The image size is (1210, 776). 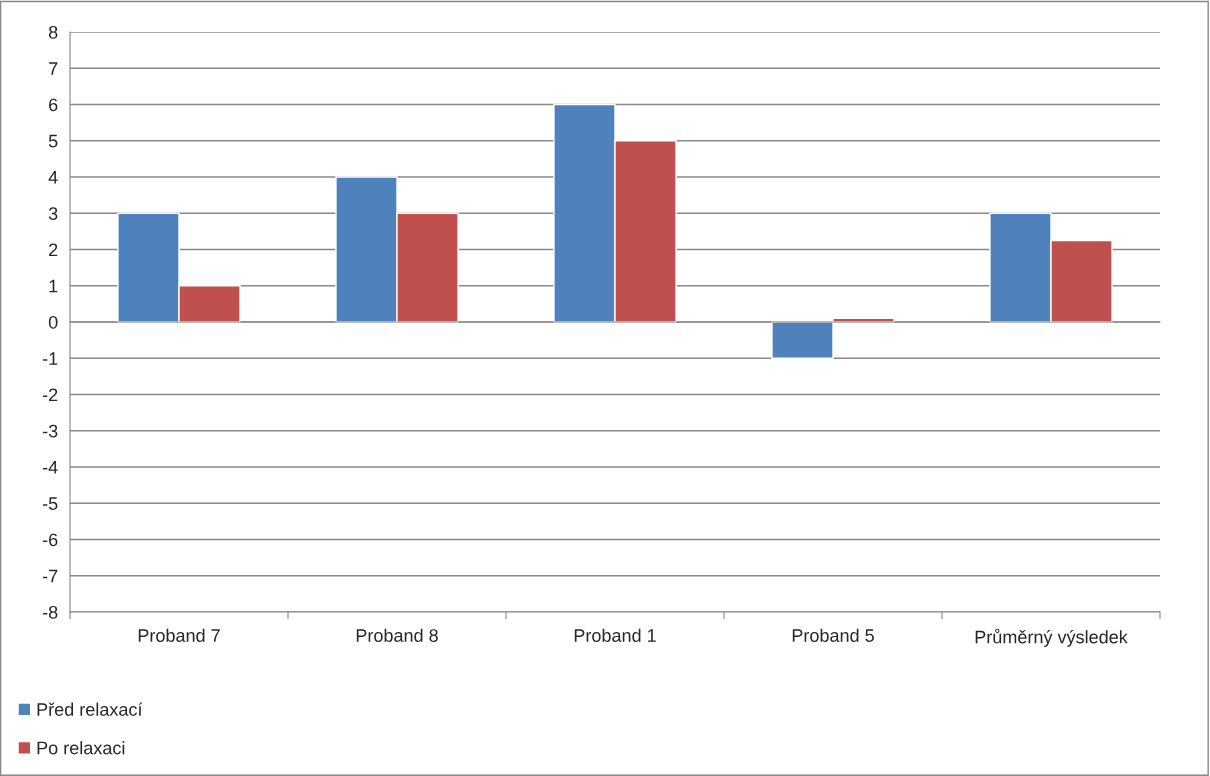 What do you see at coordinates (53, 213) in the screenshot?
I see `y-tick-label: 3` at bounding box center [53, 213].